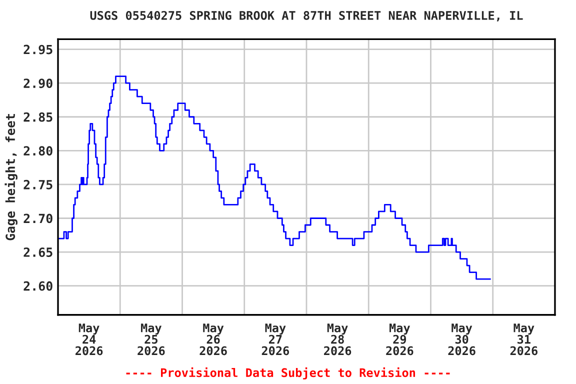  What do you see at coordinates (288, 373) in the screenshot?
I see `text: ---- Provisional Data Subject to Revision ----` at bounding box center [288, 373].